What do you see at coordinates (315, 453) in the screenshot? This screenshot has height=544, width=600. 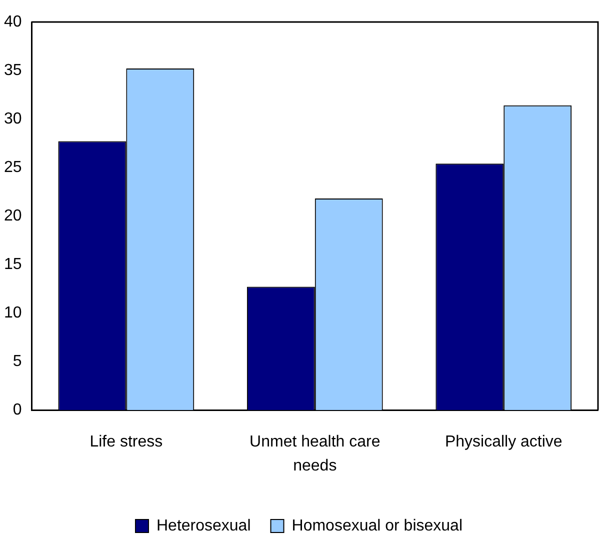 I see `x-tick-label: Unmet health care needs` at bounding box center [315, 453].